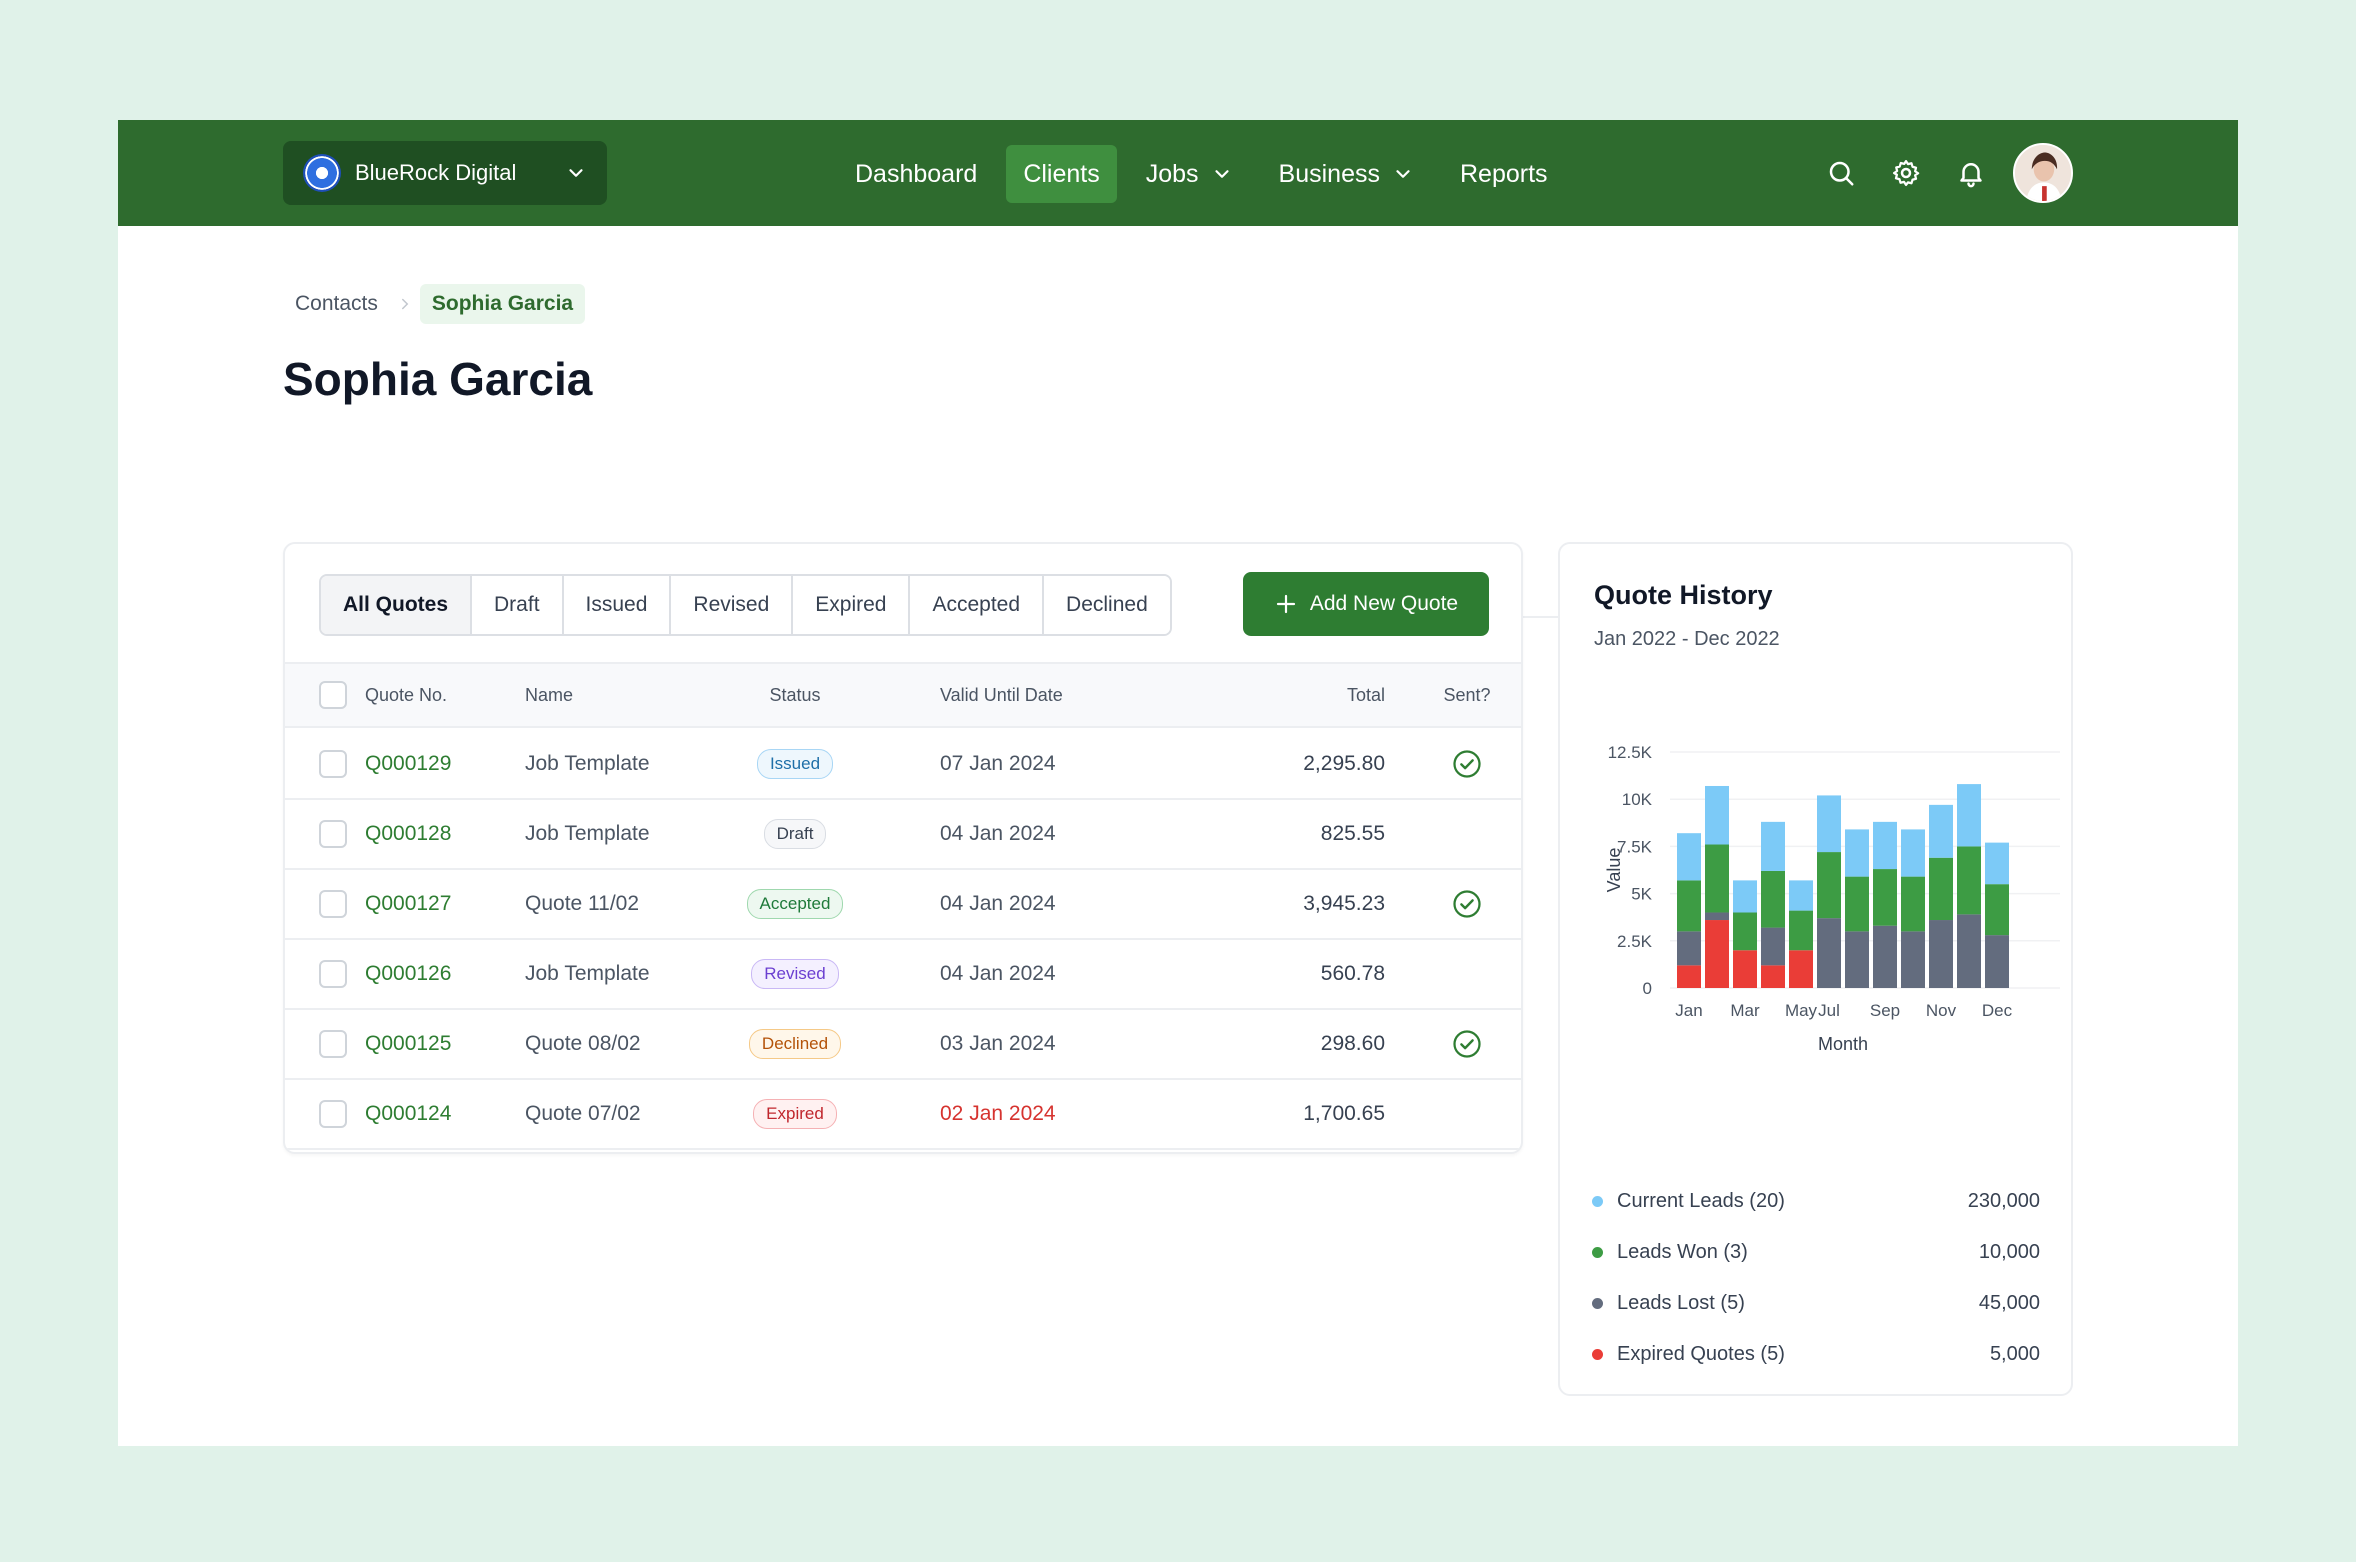 The width and height of the screenshot is (2356, 1562). What do you see at coordinates (1745, 969) in the screenshot?
I see `bar-expired-quotes-mar` at bounding box center [1745, 969].